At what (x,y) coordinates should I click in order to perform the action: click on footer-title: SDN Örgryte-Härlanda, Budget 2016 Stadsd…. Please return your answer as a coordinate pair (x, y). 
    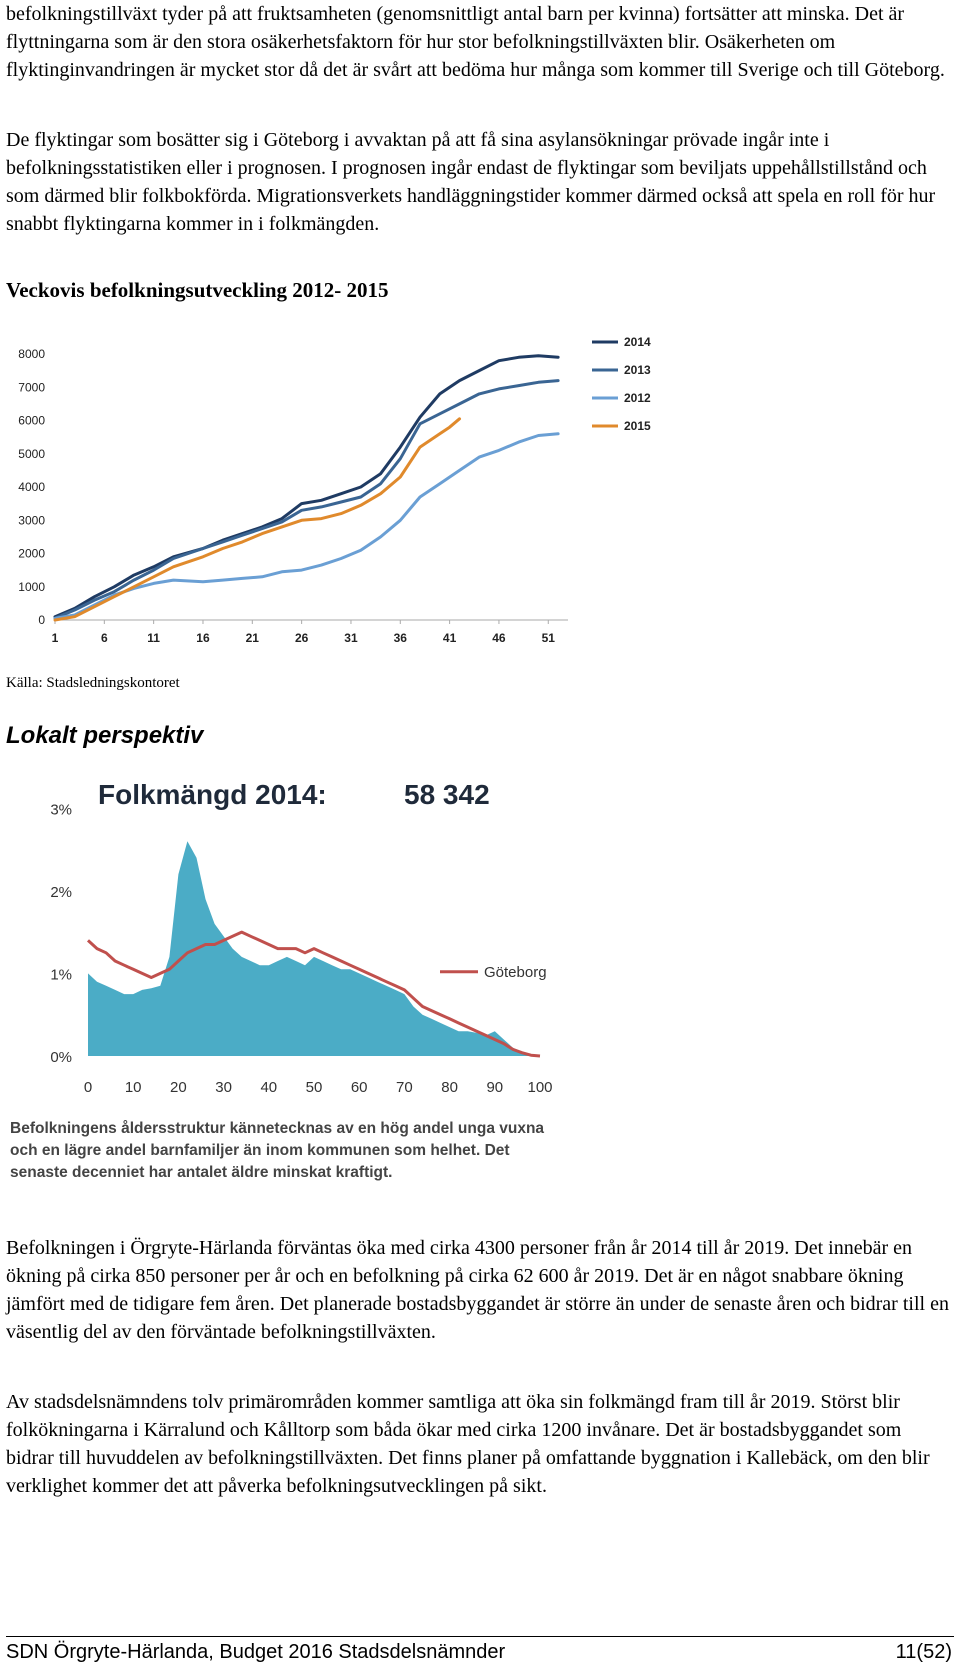
    Looking at the image, I should click on (256, 1652).